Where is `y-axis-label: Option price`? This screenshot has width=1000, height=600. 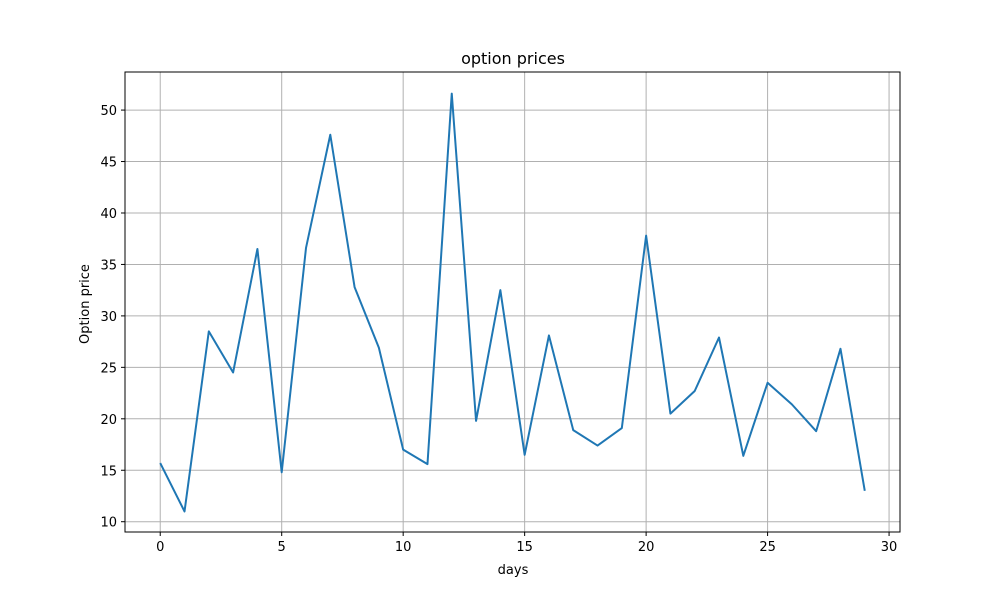 y-axis-label: Option price is located at coordinates (85, 304).